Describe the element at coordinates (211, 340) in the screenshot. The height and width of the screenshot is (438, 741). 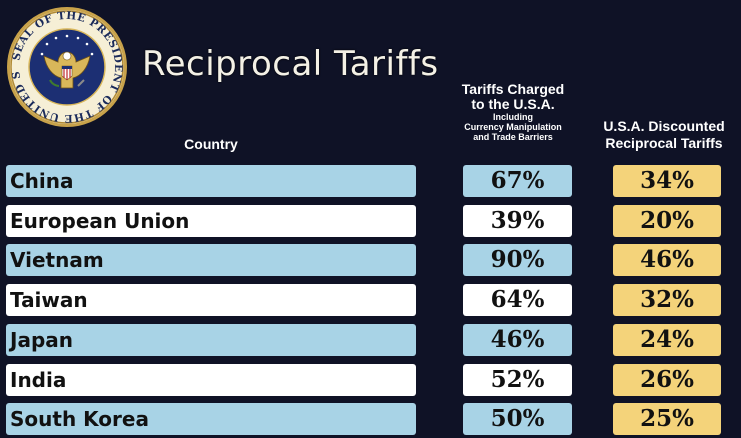
I see `country-cell: Japan` at that location.